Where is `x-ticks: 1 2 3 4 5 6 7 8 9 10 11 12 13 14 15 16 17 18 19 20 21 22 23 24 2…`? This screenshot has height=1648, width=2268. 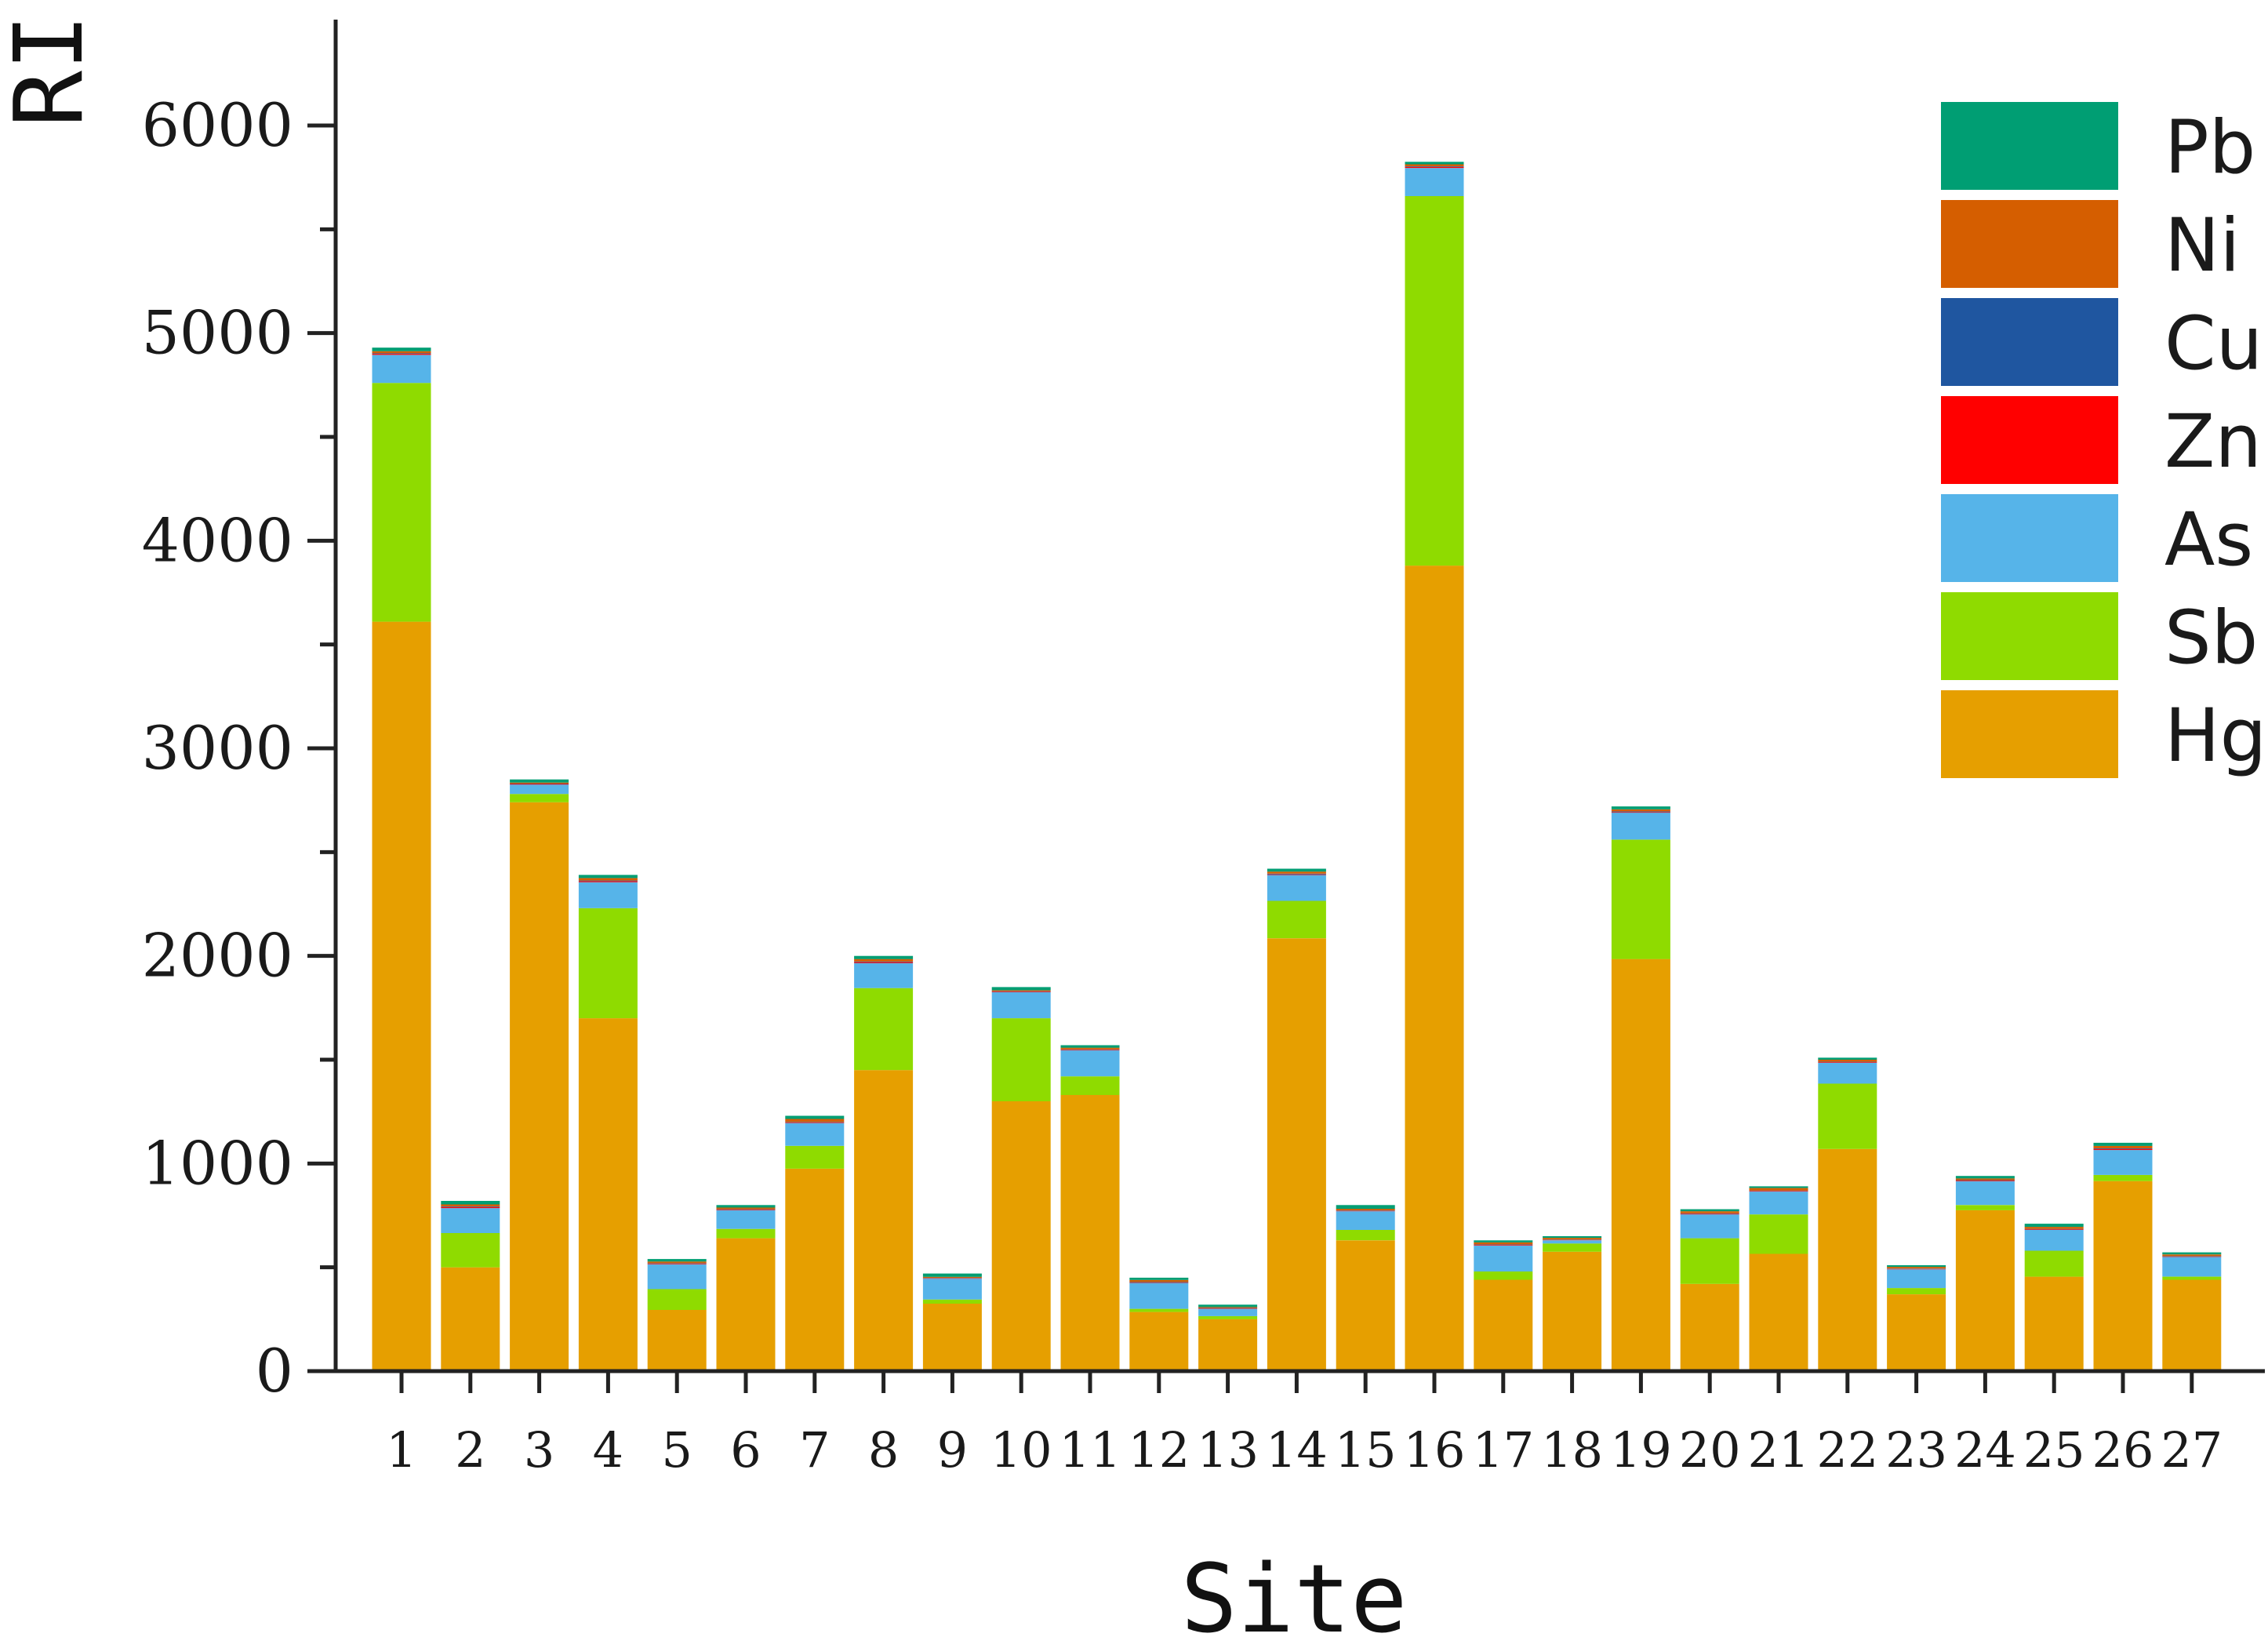 x-ticks: 1 2 3 4 5 6 7 8 9 10 11 12 13 14 15 16 17 18 19 20 21 22 23 24 2… is located at coordinates (1304, 1425).